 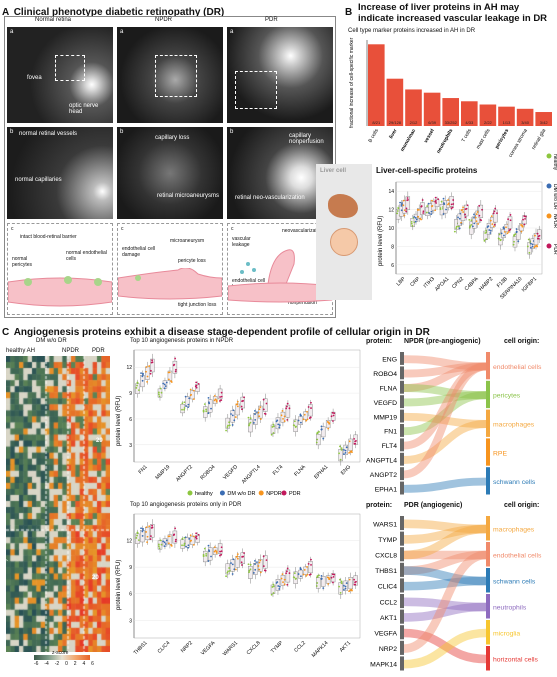 What do you see at coordinates (230, 648) in the screenshot?
I see `x-tick-label: WARS1` at bounding box center [230, 648].